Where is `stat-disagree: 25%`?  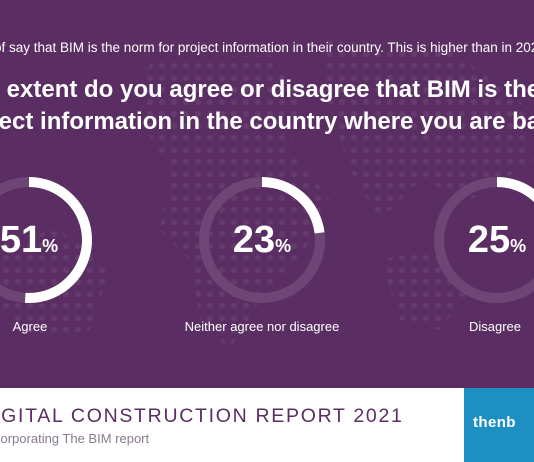 stat-disagree: 25% is located at coordinates (483, 240).